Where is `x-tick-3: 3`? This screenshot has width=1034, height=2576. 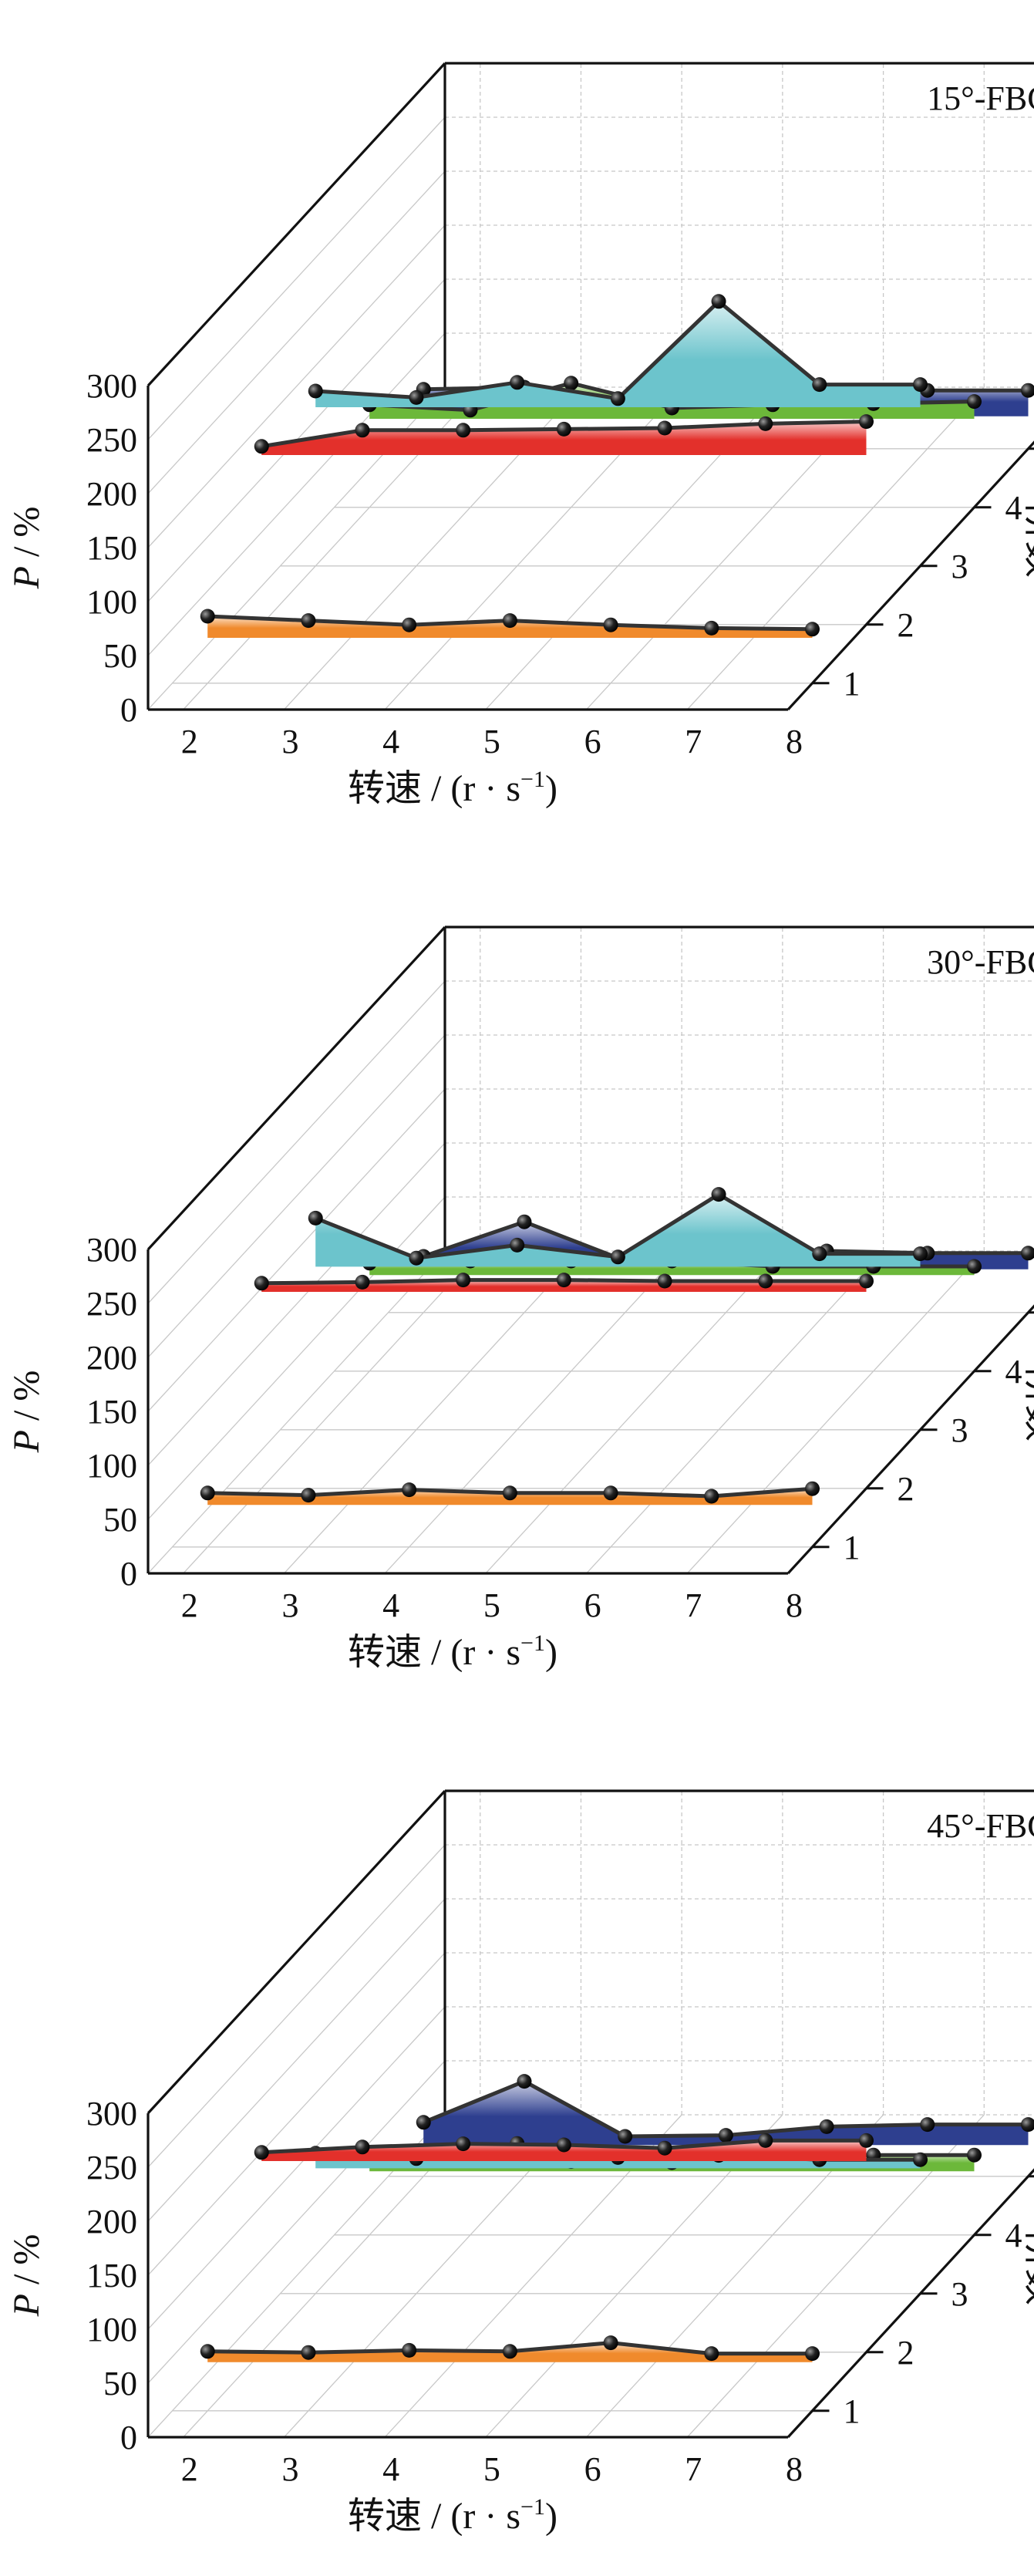
x-tick-3: 3 is located at coordinates (289, 1605).